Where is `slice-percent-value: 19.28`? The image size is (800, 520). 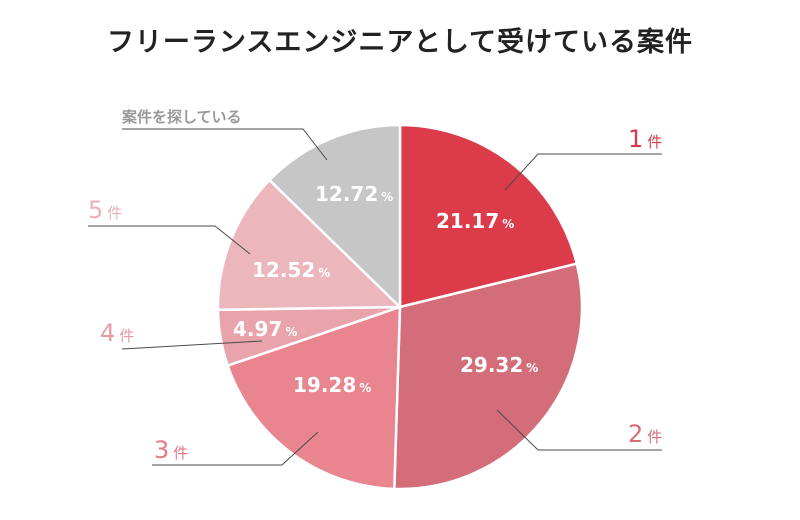 slice-percent-value: 19.28 is located at coordinates (324, 385).